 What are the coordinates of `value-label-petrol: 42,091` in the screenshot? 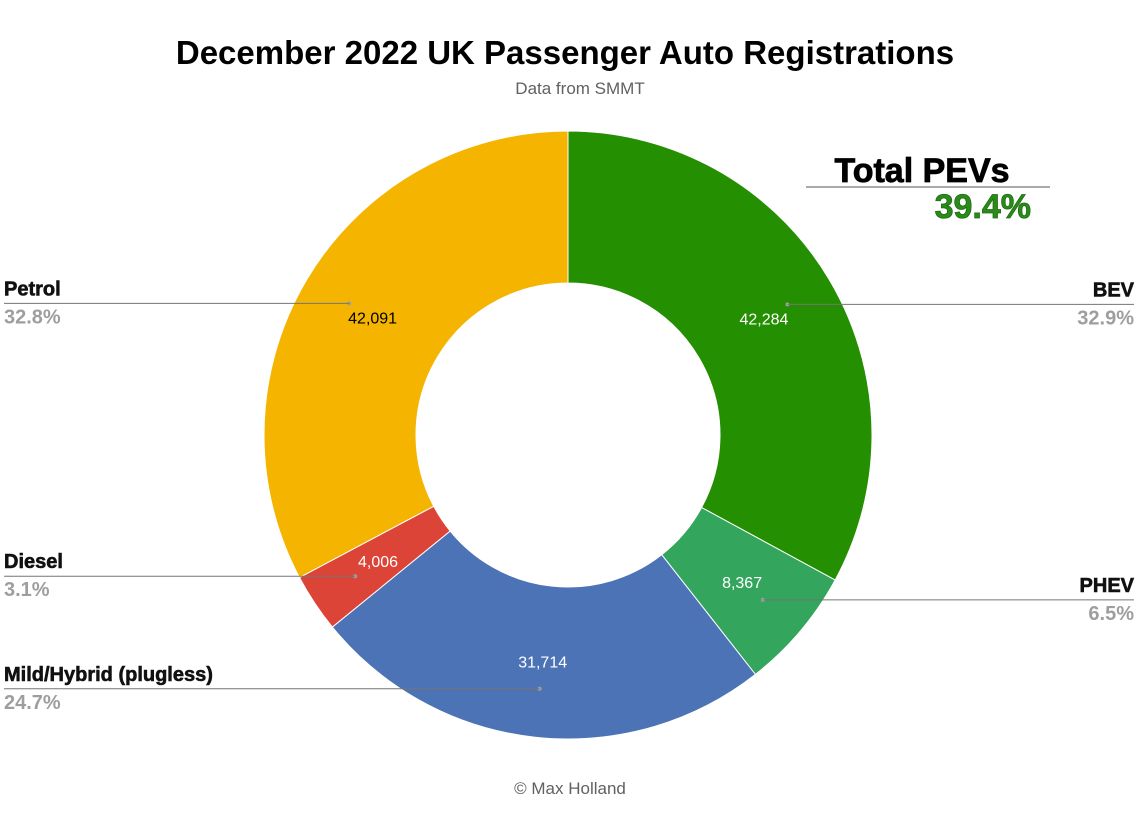 It's located at (372, 318).